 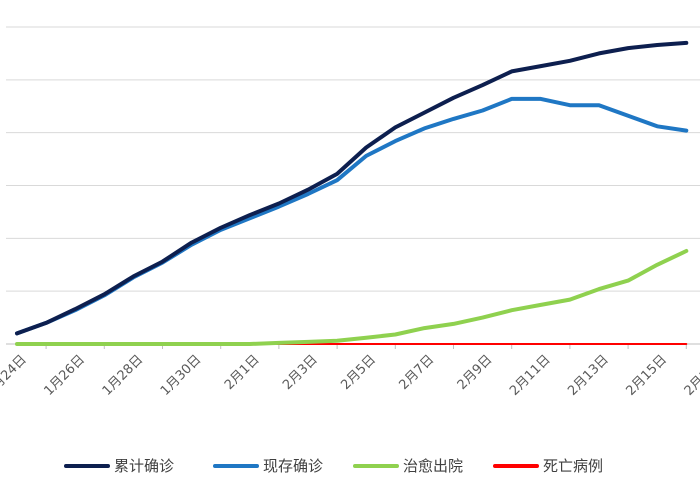 I want to click on x-tick-label: 1月30日, so click(x=181, y=375).